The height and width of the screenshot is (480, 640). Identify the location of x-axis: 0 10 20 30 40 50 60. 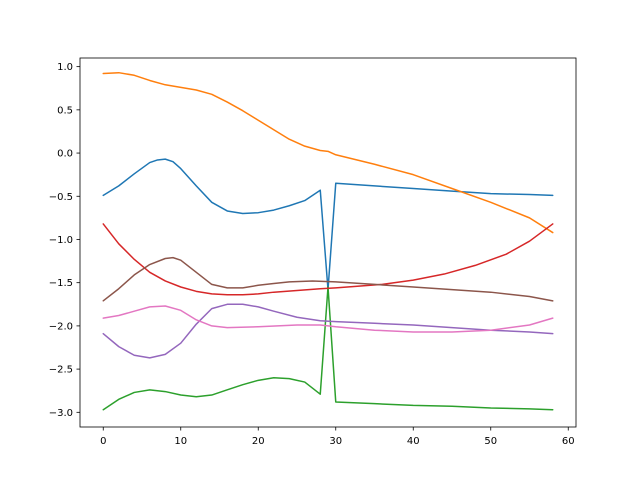
(337, 437).